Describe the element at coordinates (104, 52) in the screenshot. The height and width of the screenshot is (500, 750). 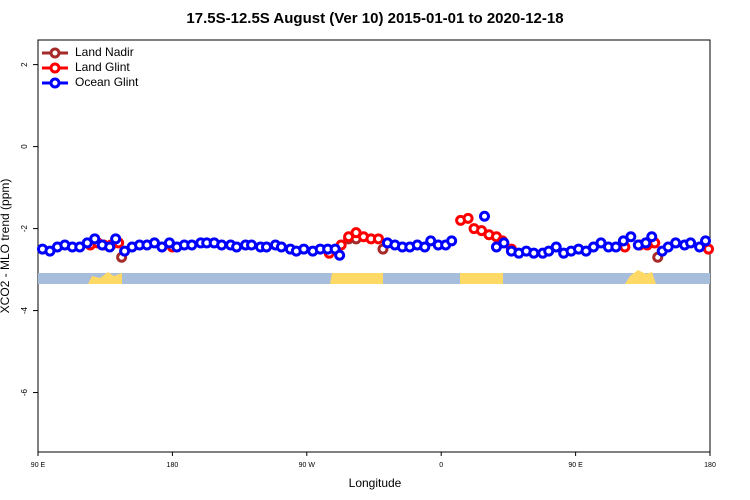
I see `legend-label: Land Nadir` at that location.